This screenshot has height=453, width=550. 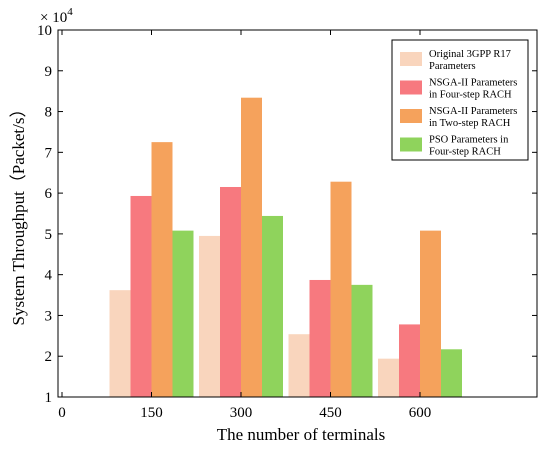 I want to click on legend-label-s2-line2: in Four-step RACH, so click(x=470, y=95).